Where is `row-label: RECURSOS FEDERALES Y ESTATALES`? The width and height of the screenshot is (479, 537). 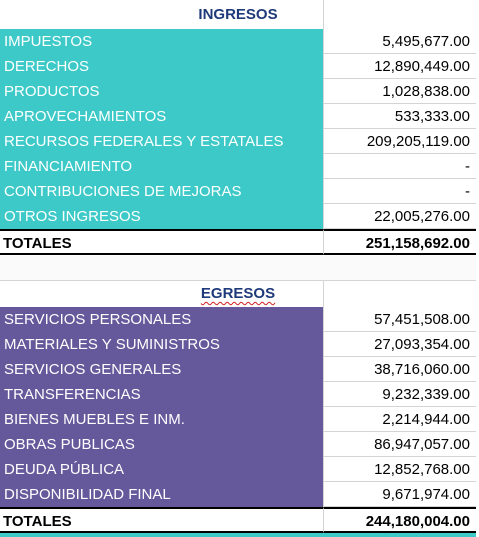 row-label: RECURSOS FEDERALES Y ESTATALES is located at coordinates (161, 141).